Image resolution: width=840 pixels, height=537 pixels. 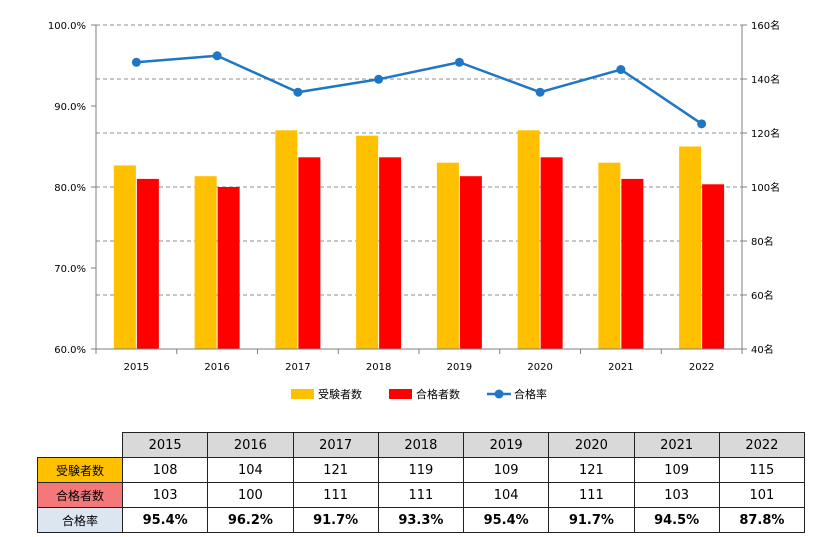 I want to click on x-tick-label: 2022, so click(x=701, y=367).